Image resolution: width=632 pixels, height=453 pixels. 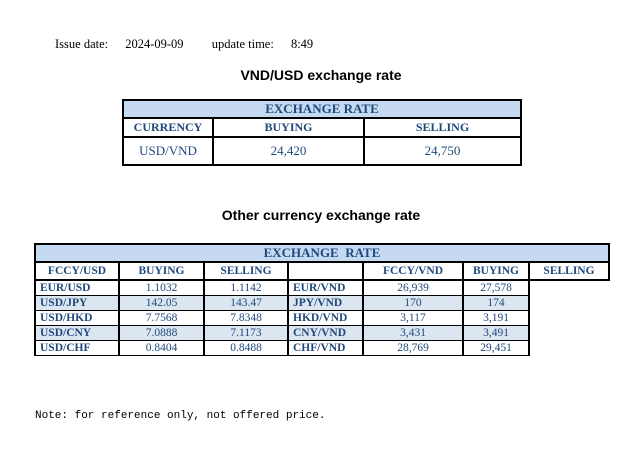 I want to click on spacer-column, so click(x=325, y=271).